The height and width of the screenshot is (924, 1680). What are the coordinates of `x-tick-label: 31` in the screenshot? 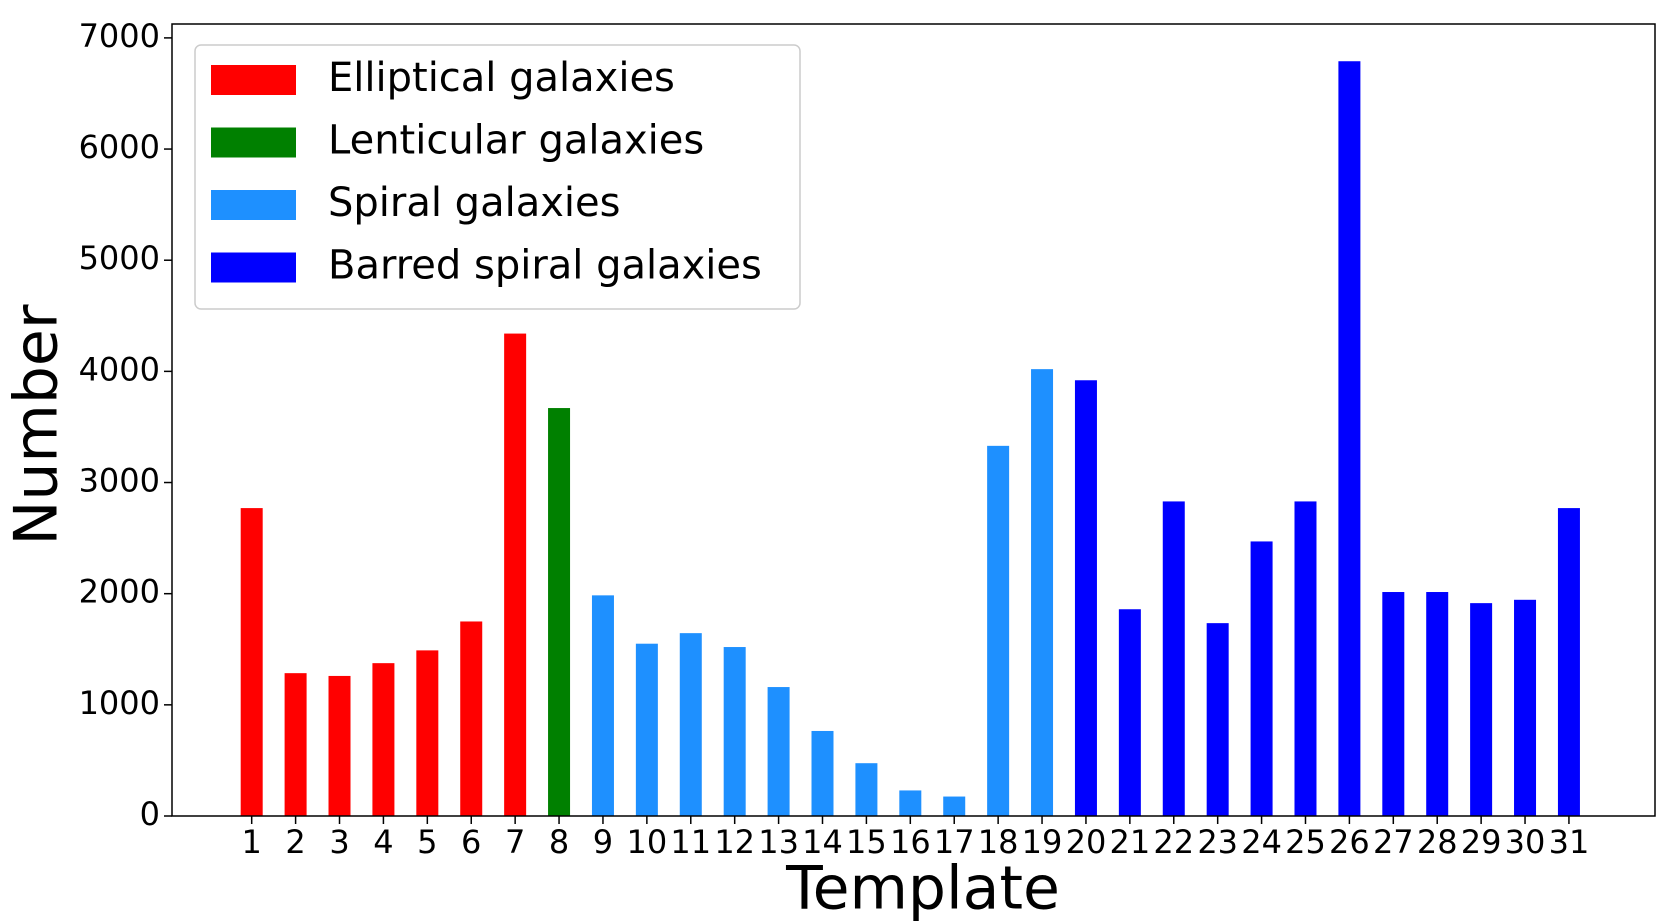 It's located at (1569, 842).